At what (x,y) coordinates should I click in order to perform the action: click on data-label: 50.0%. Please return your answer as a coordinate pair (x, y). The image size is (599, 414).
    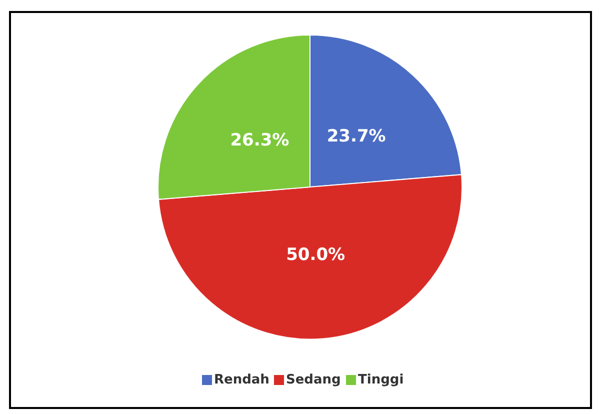
    Looking at the image, I should click on (316, 255).